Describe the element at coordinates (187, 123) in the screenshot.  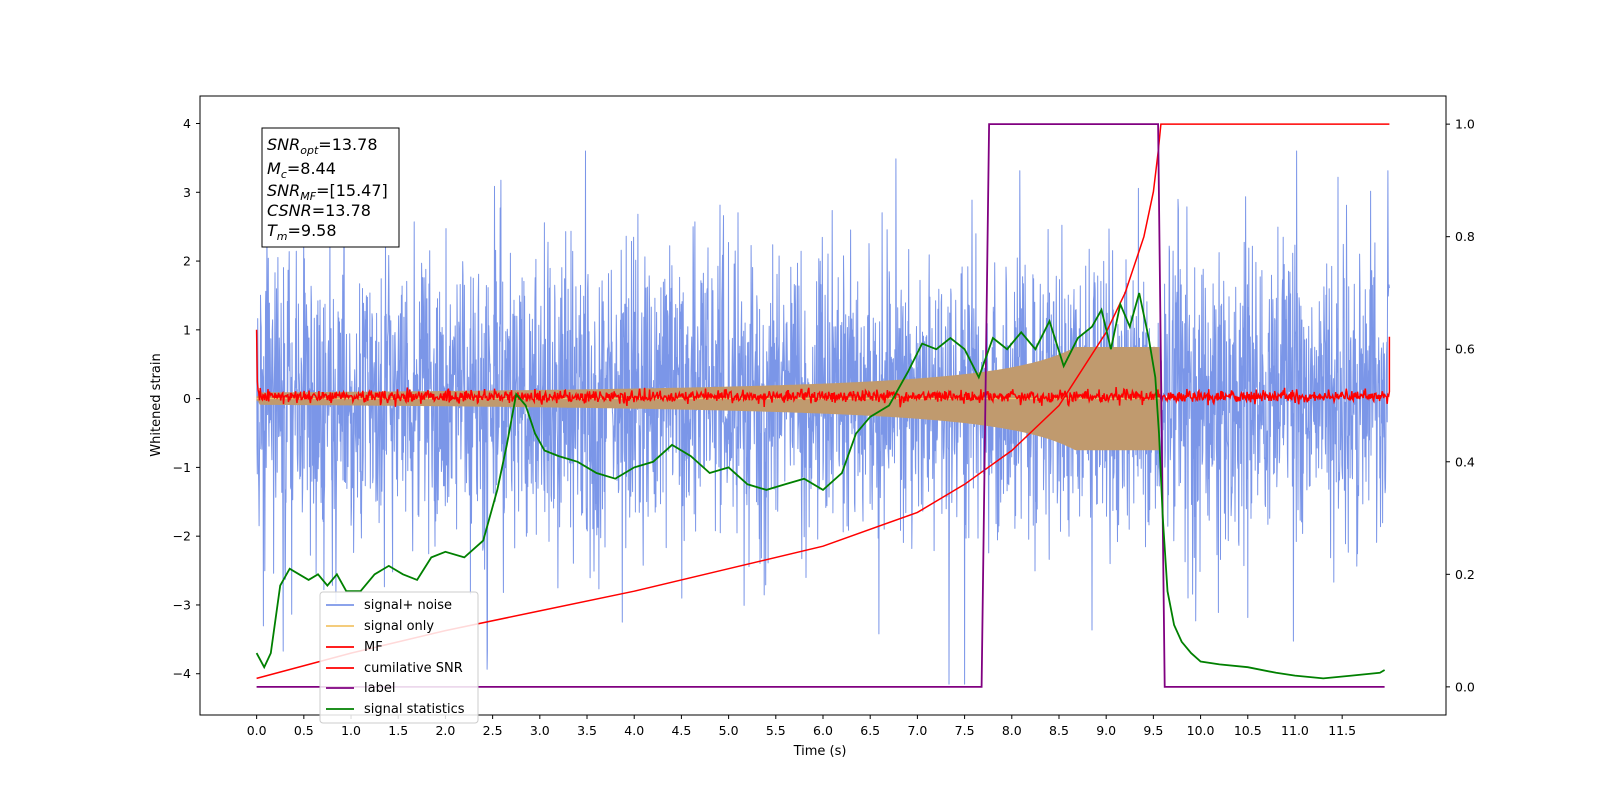
I see `left-y-tick-label: 4` at that location.